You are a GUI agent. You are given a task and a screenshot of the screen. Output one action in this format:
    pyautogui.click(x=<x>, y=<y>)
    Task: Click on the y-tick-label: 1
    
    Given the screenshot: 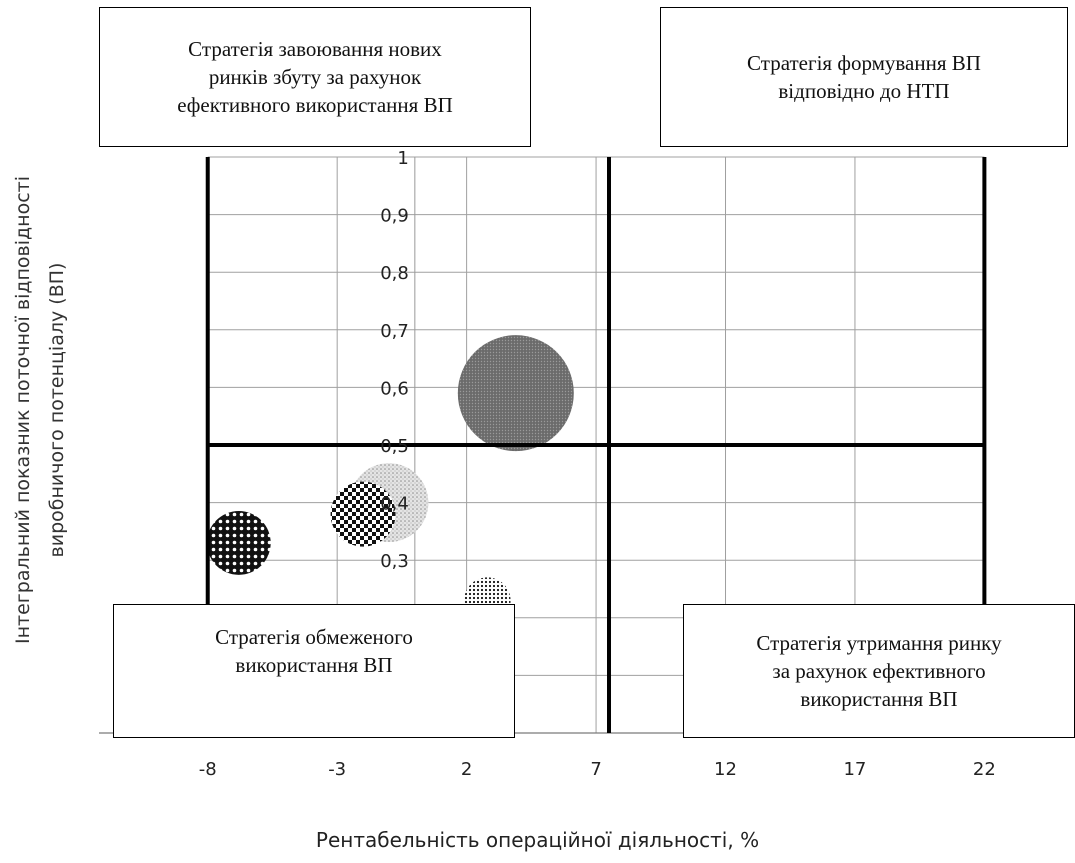 What is the action you would take?
    pyautogui.click(x=402, y=158)
    